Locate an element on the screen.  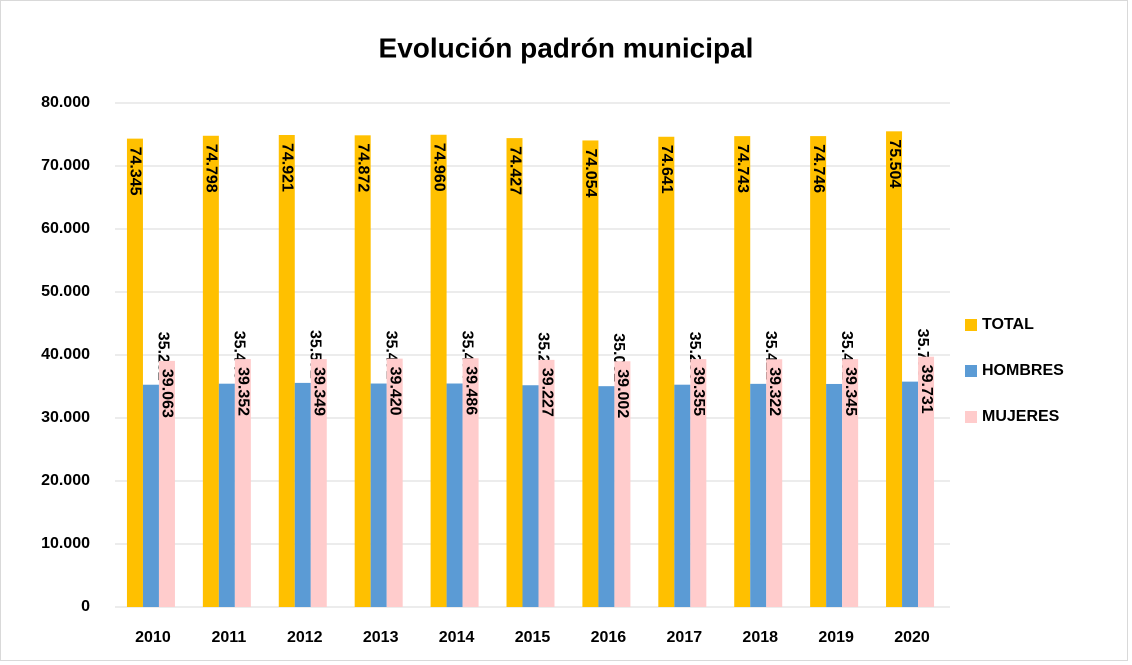
data-label: 74.798 is located at coordinates (211, 168).